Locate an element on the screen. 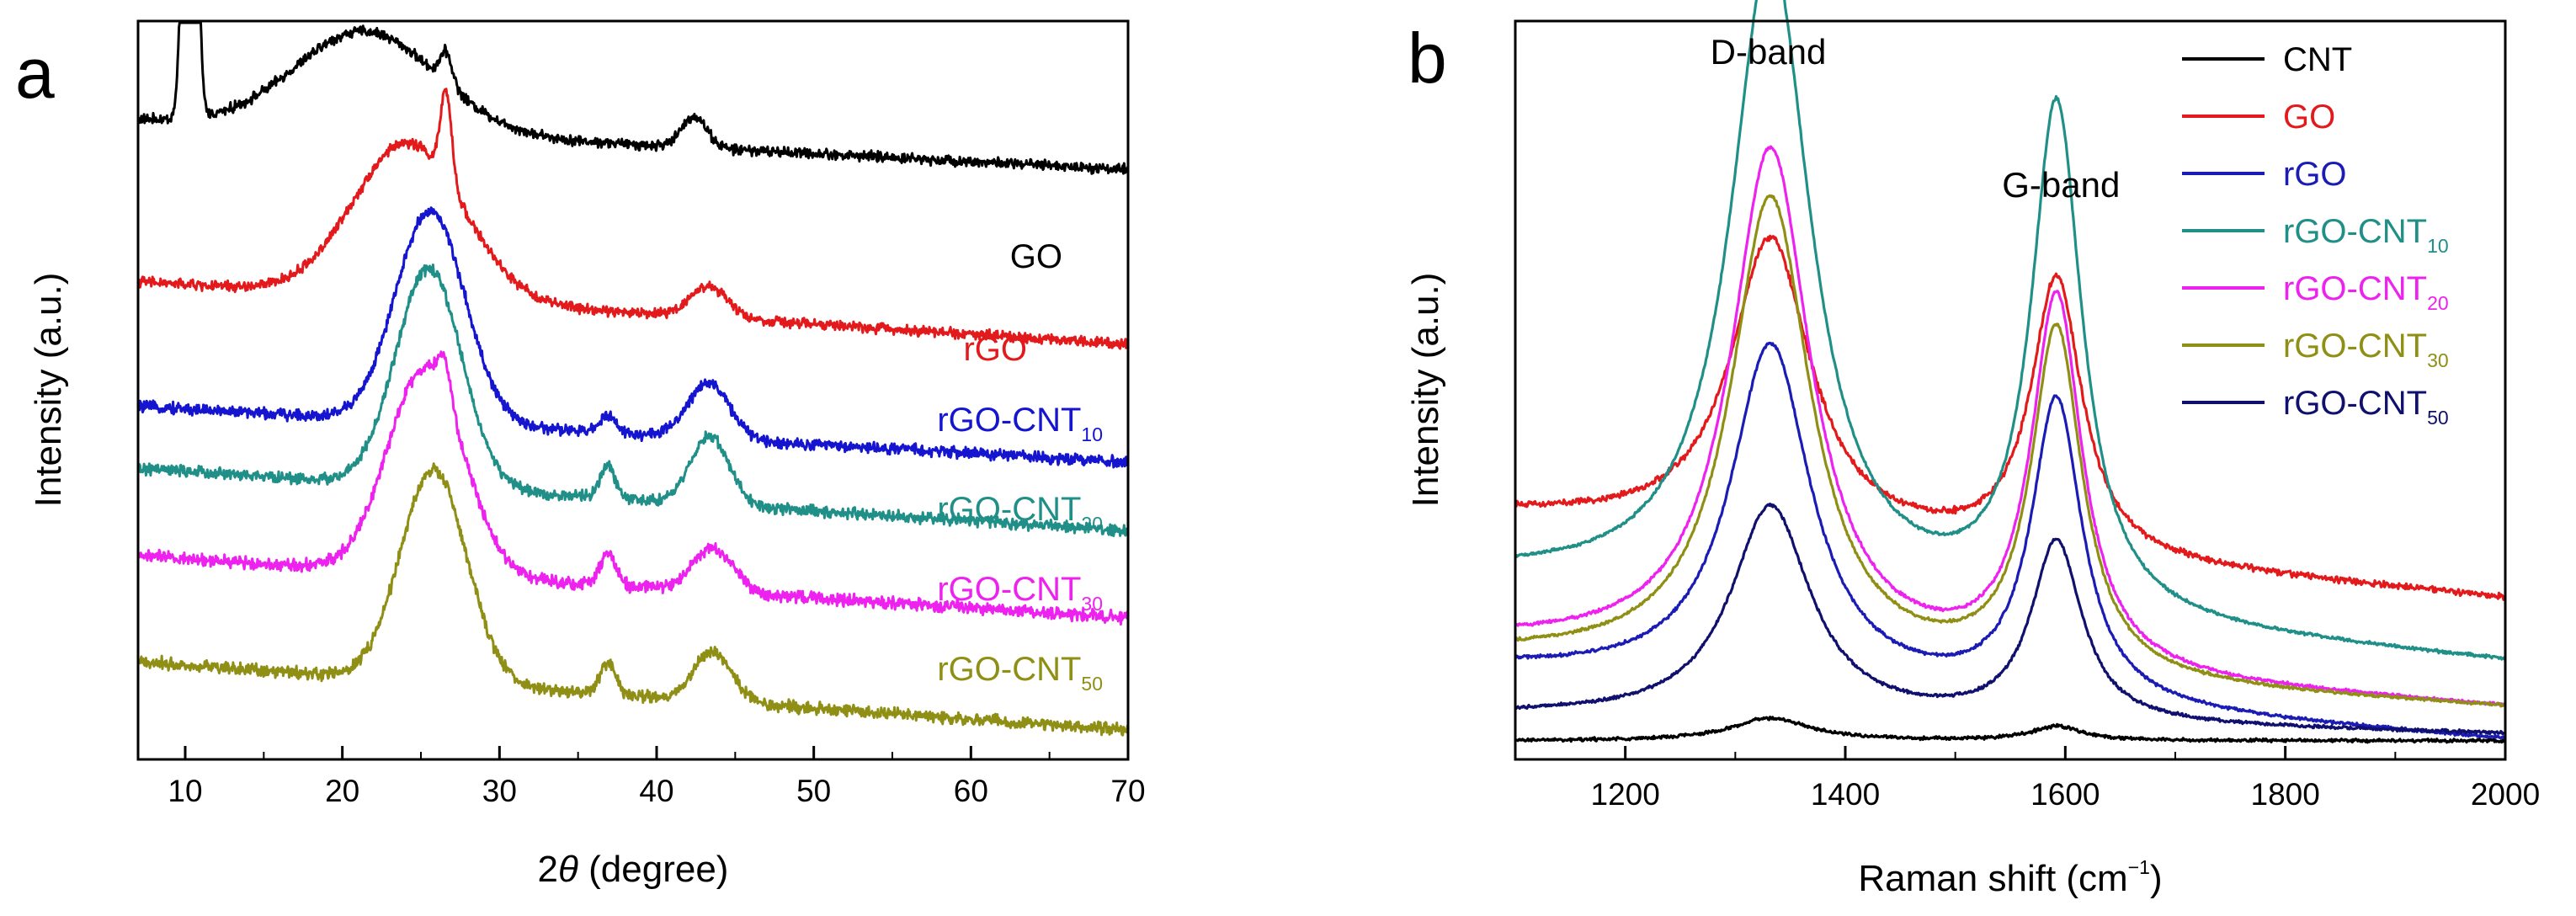  panel-b-legend-label-text: CNT is located at coordinates (2318, 59).